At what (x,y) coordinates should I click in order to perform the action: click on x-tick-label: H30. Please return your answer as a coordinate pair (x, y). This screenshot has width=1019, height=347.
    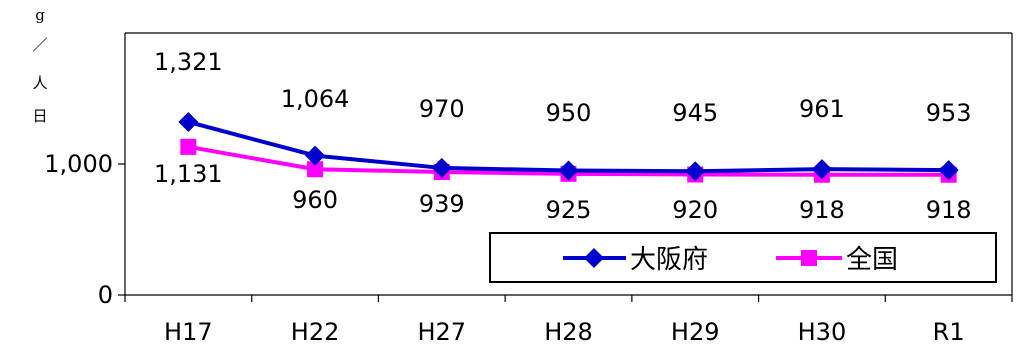
    Looking at the image, I should click on (822, 332).